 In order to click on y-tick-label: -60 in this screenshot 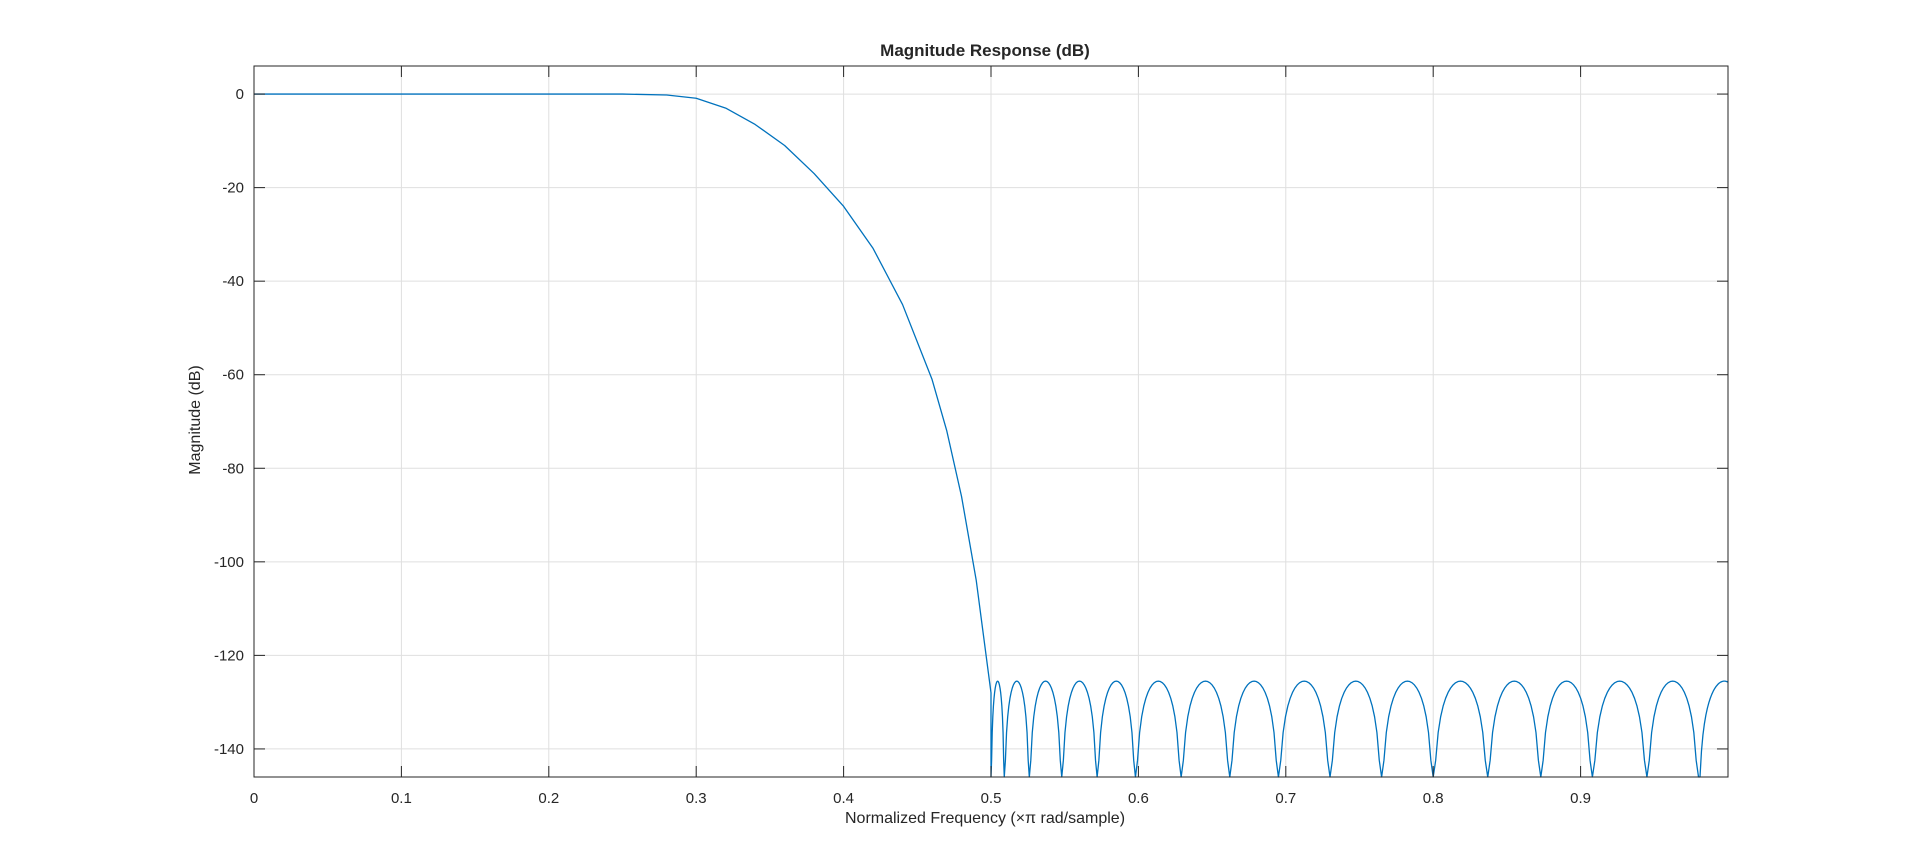, I will do `click(233, 375)`.